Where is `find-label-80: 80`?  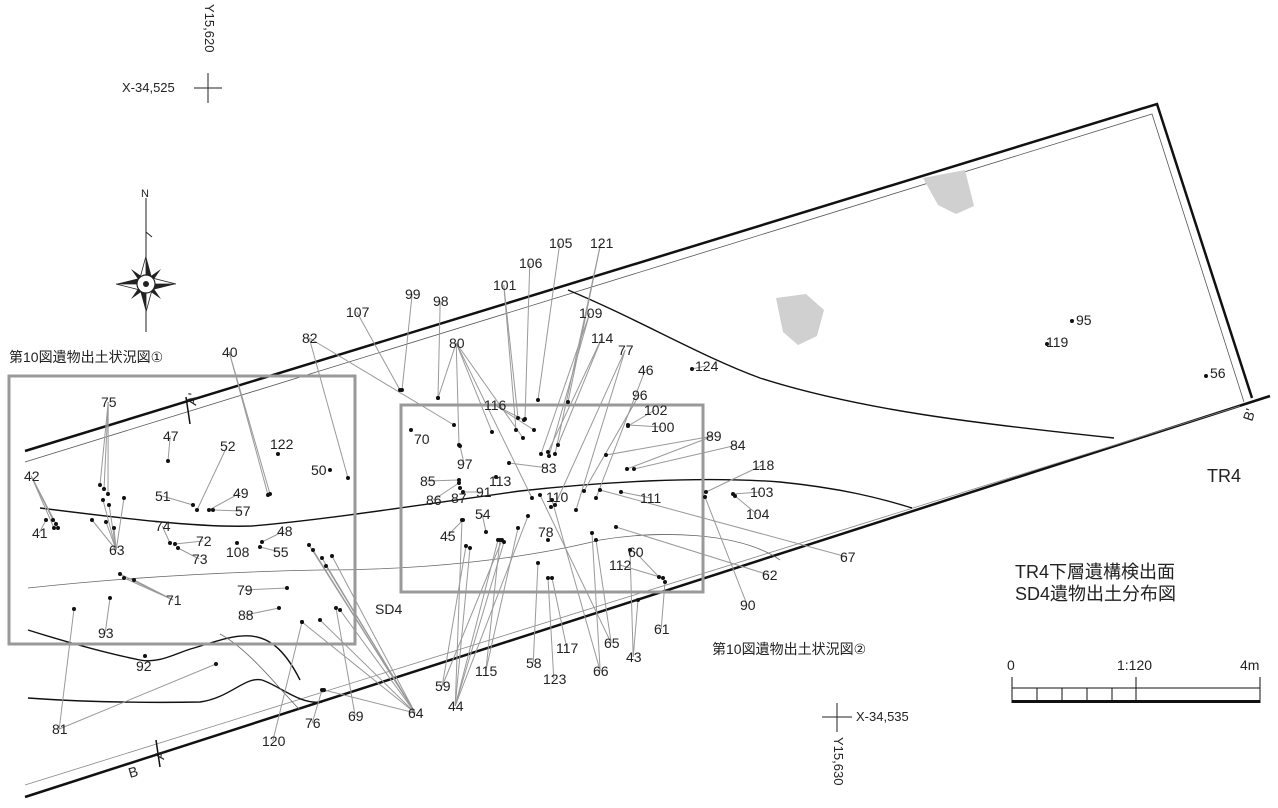
find-label-80: 80 is located at coordinates (457, 343).